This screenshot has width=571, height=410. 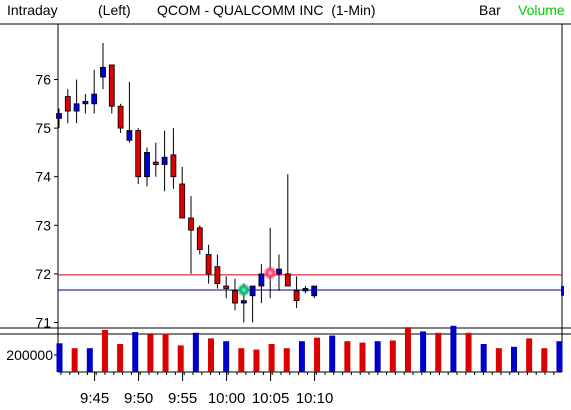 What do you see at coordinates (43, 274) in the screenshot?
I see `y-tick-label: 72` at bounding box center [43, 274].